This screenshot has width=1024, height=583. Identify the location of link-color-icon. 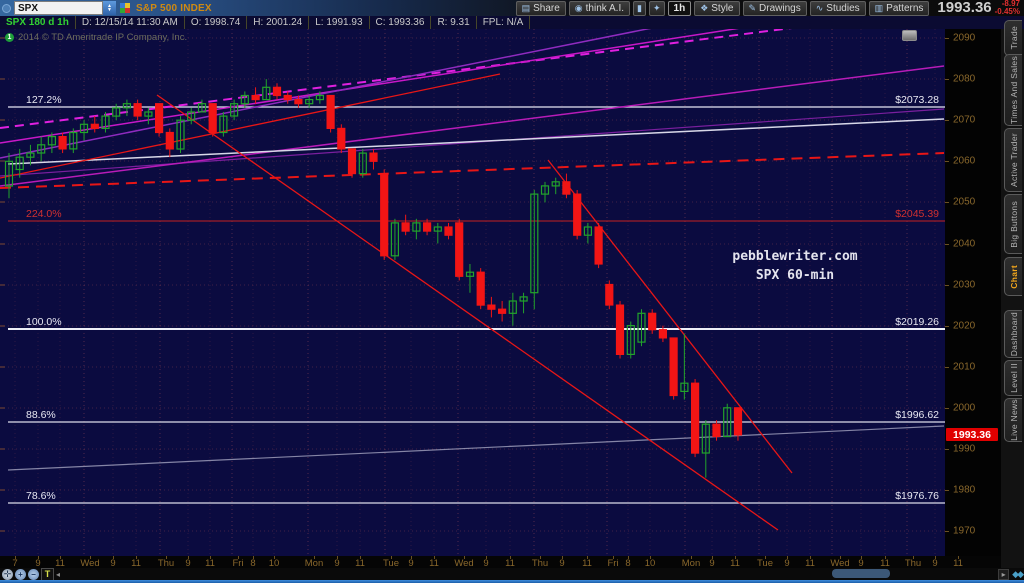
(125, 8).